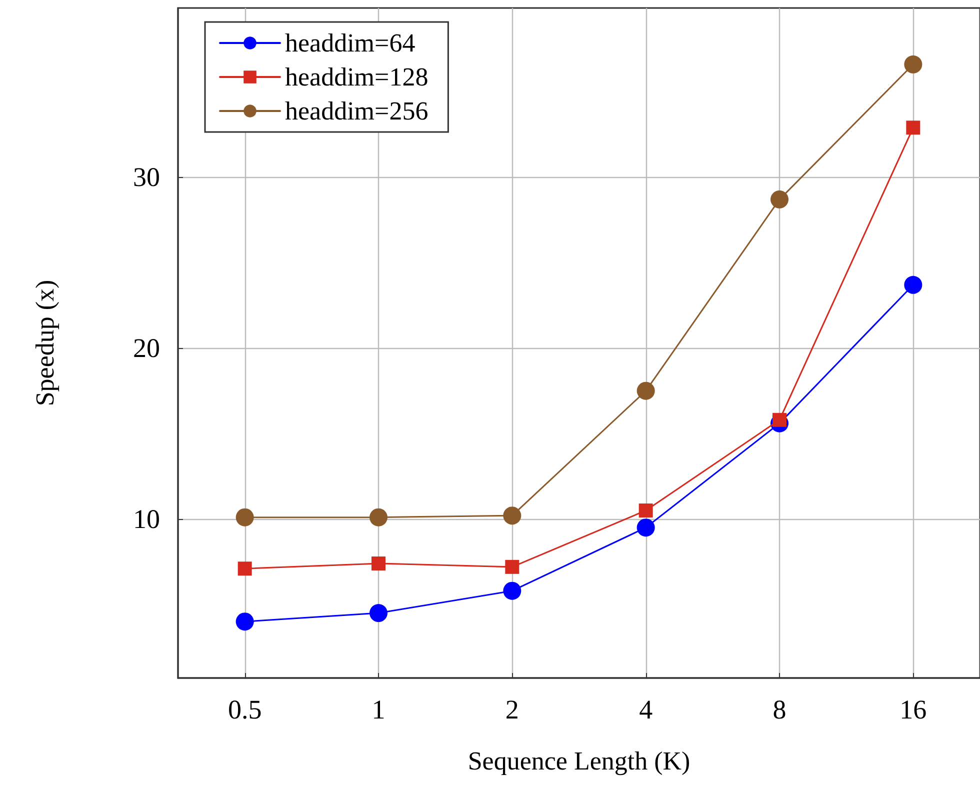 Image resolution: width=980 pixels, height=791 pixels. I want to click on y-tick-label: 20, so click(146, 348).